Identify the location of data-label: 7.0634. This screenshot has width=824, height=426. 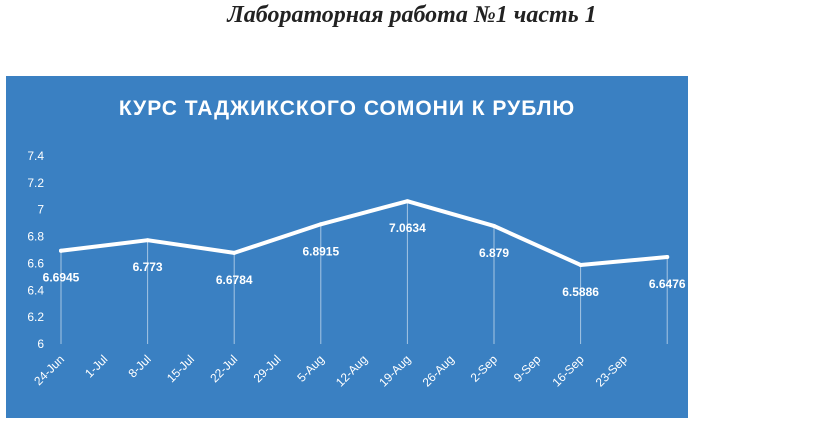
(407, 228).